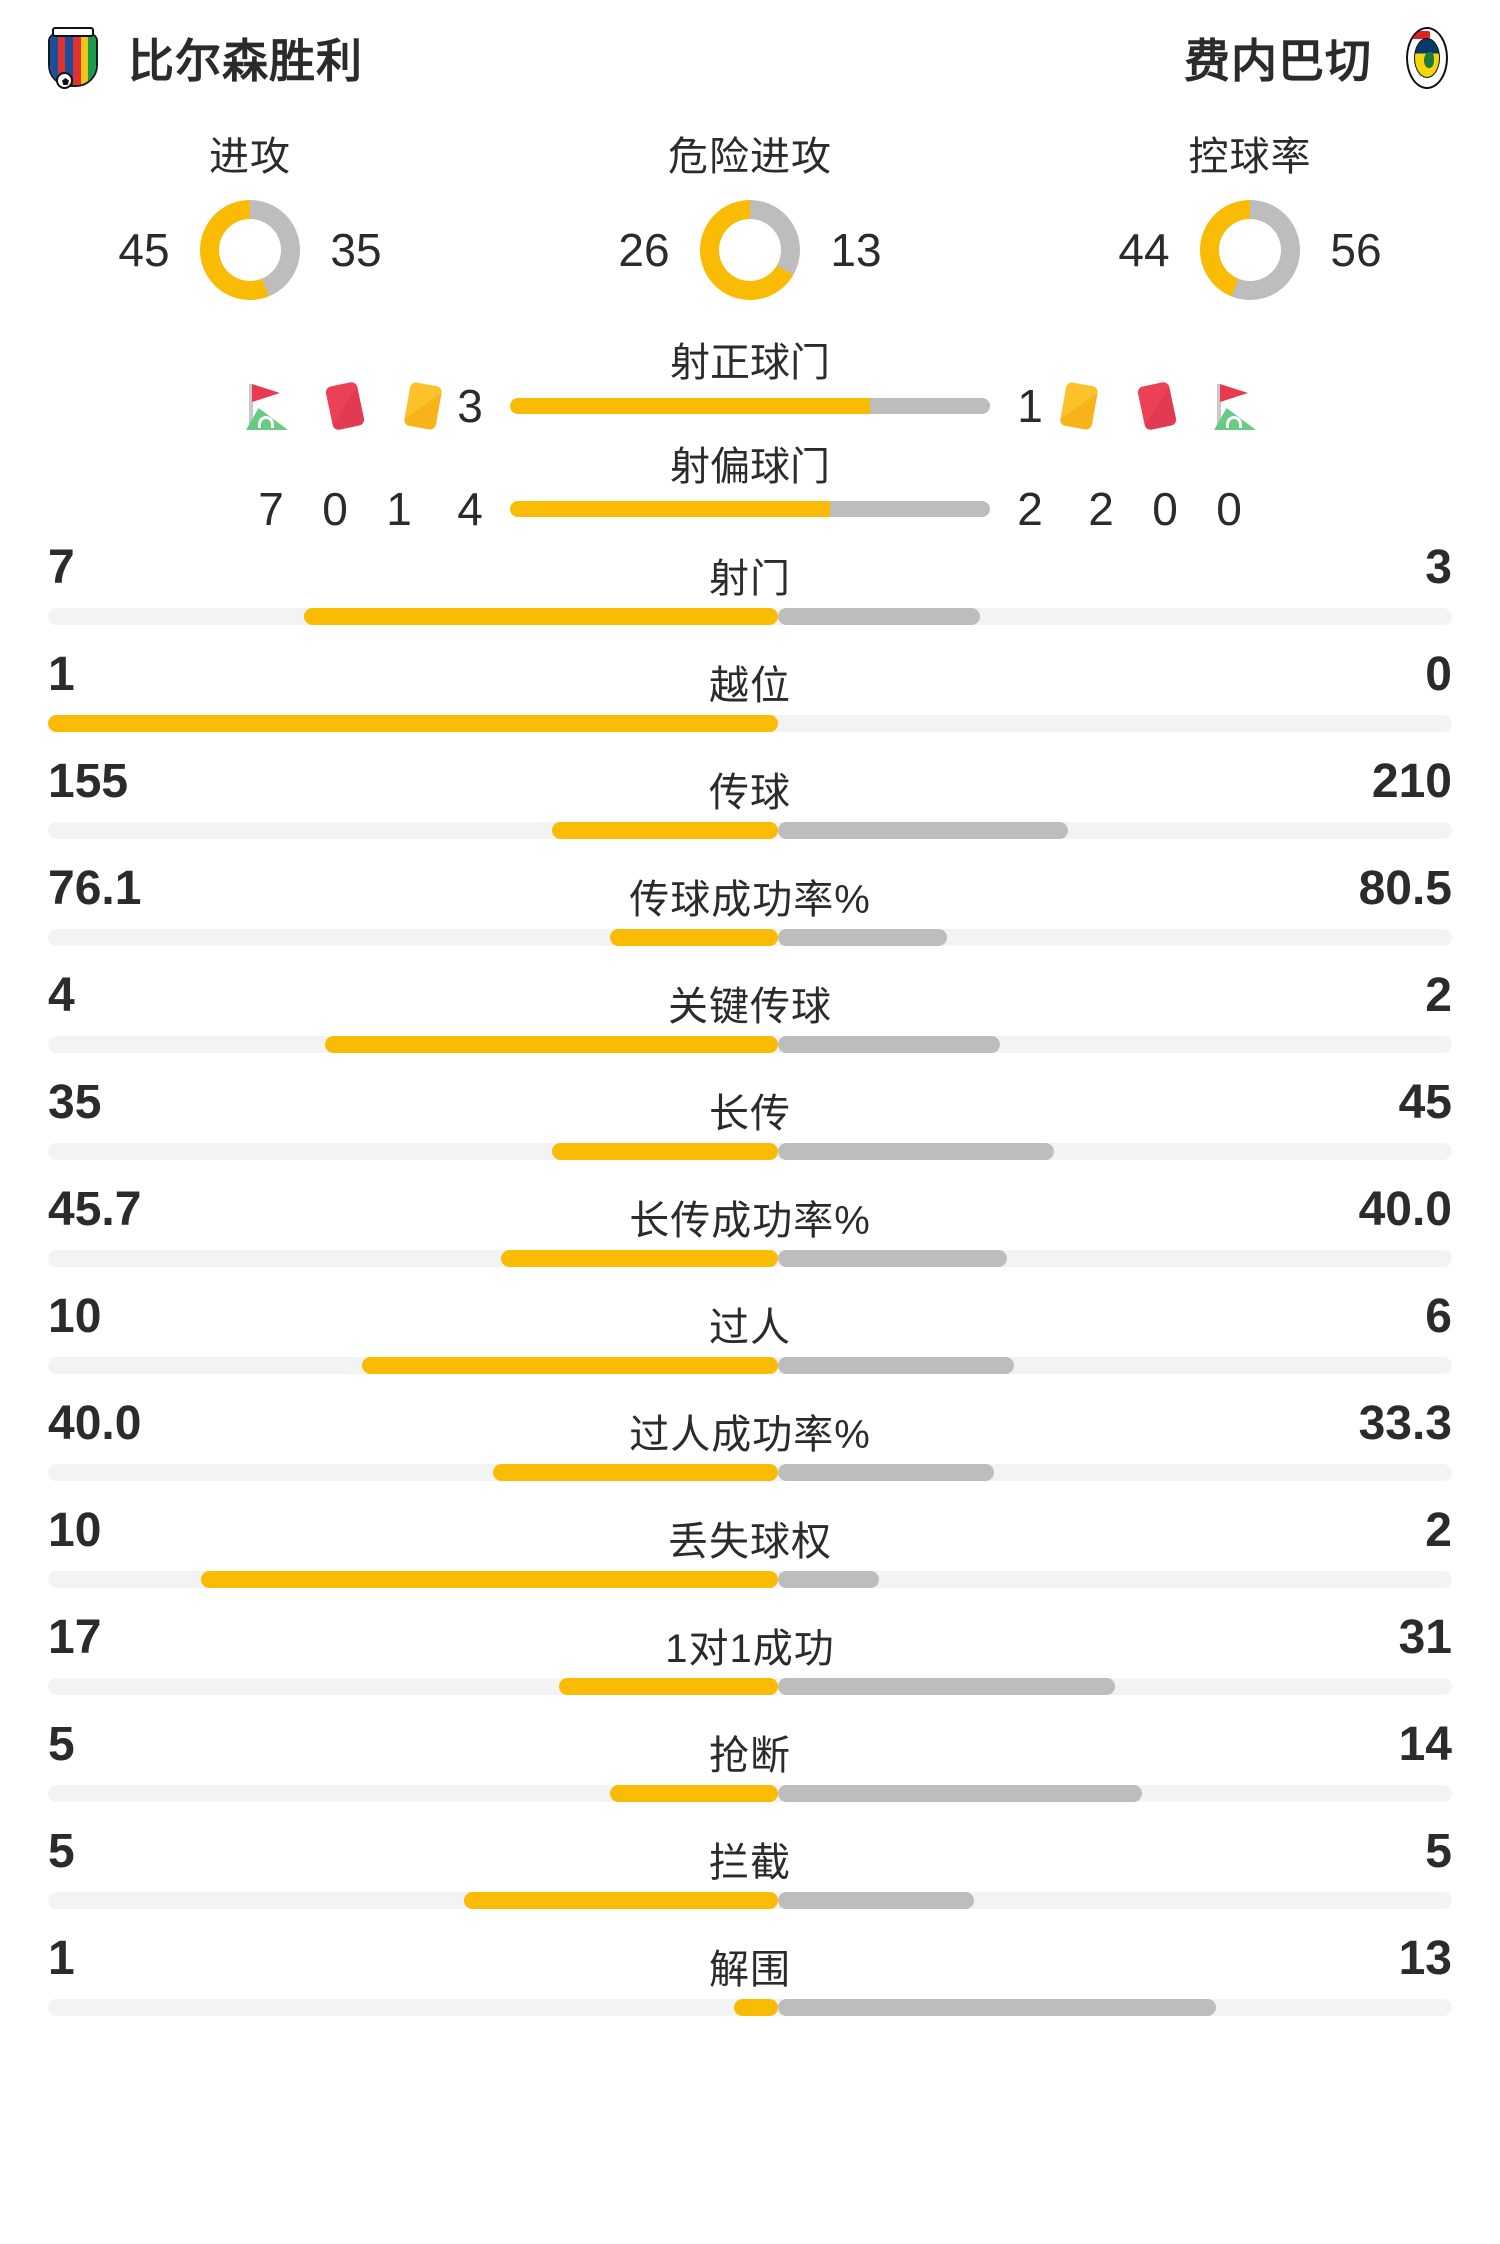  I want to click on donut-cell: 危险进攻 26 13, so click(750, 220).